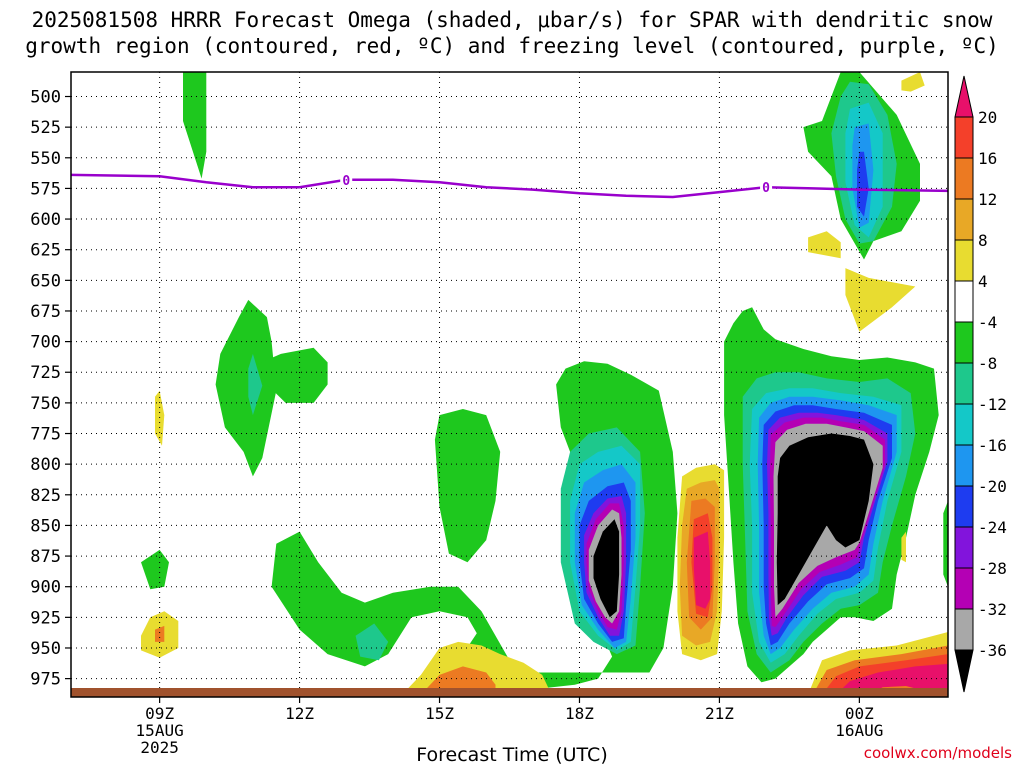  Describe the element at coordinates (987, 199) in the screenshot. I see `colorbar-label: 12` at that location.